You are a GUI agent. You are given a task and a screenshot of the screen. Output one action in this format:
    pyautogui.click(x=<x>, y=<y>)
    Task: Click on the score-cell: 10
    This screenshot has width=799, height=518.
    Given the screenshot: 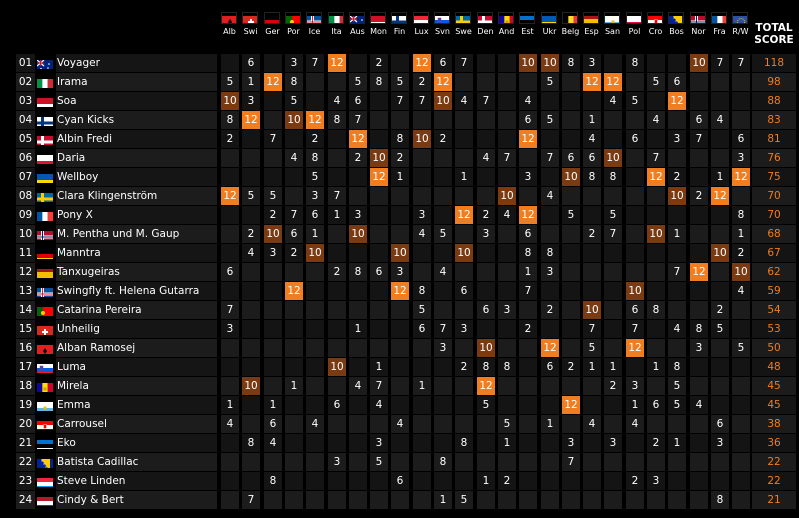 What is the action you would take?
    pyautogui.click(x=358, y=234)
    